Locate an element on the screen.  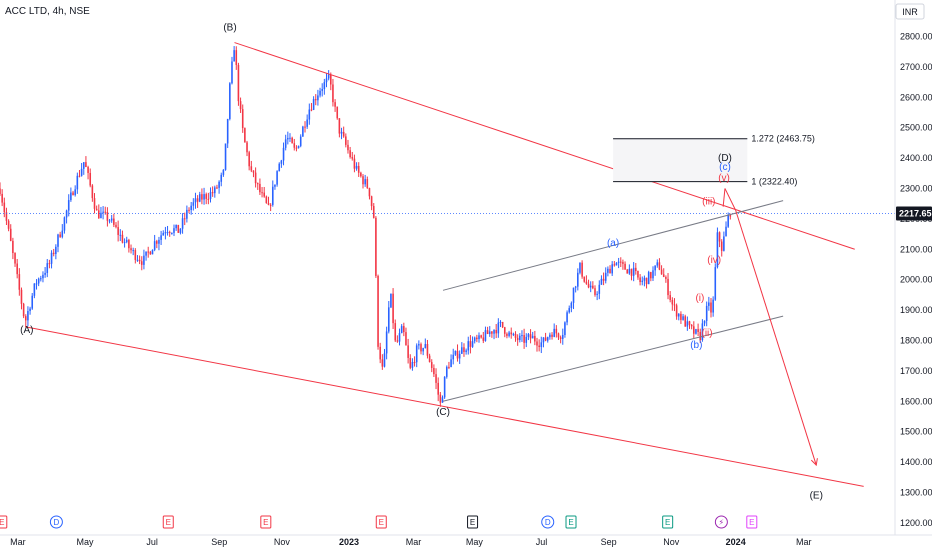
price-tick-label: 2700.00 is located at coordinates (916, 67).